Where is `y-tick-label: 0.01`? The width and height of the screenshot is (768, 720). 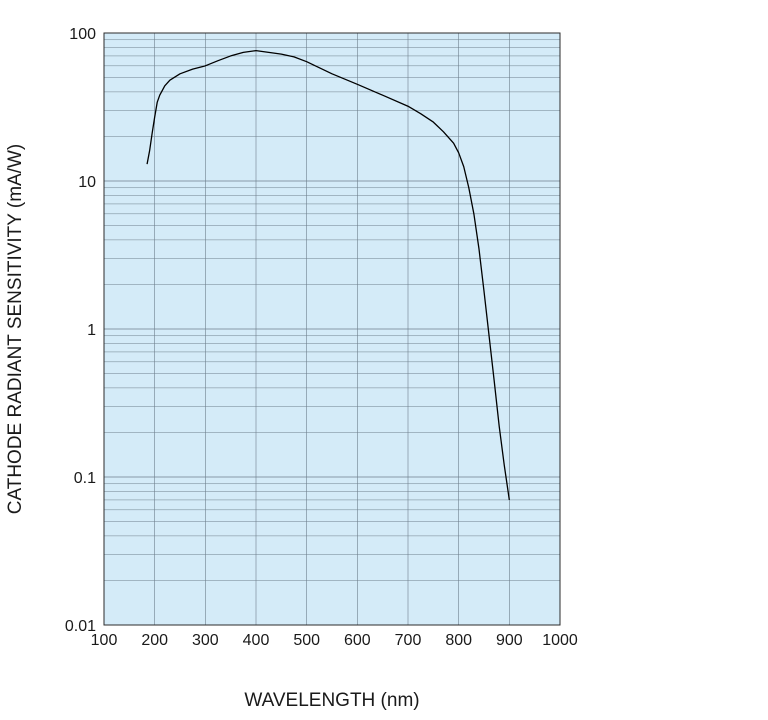 y-tick-label: 0.01 is located at coordinates (80, 626).